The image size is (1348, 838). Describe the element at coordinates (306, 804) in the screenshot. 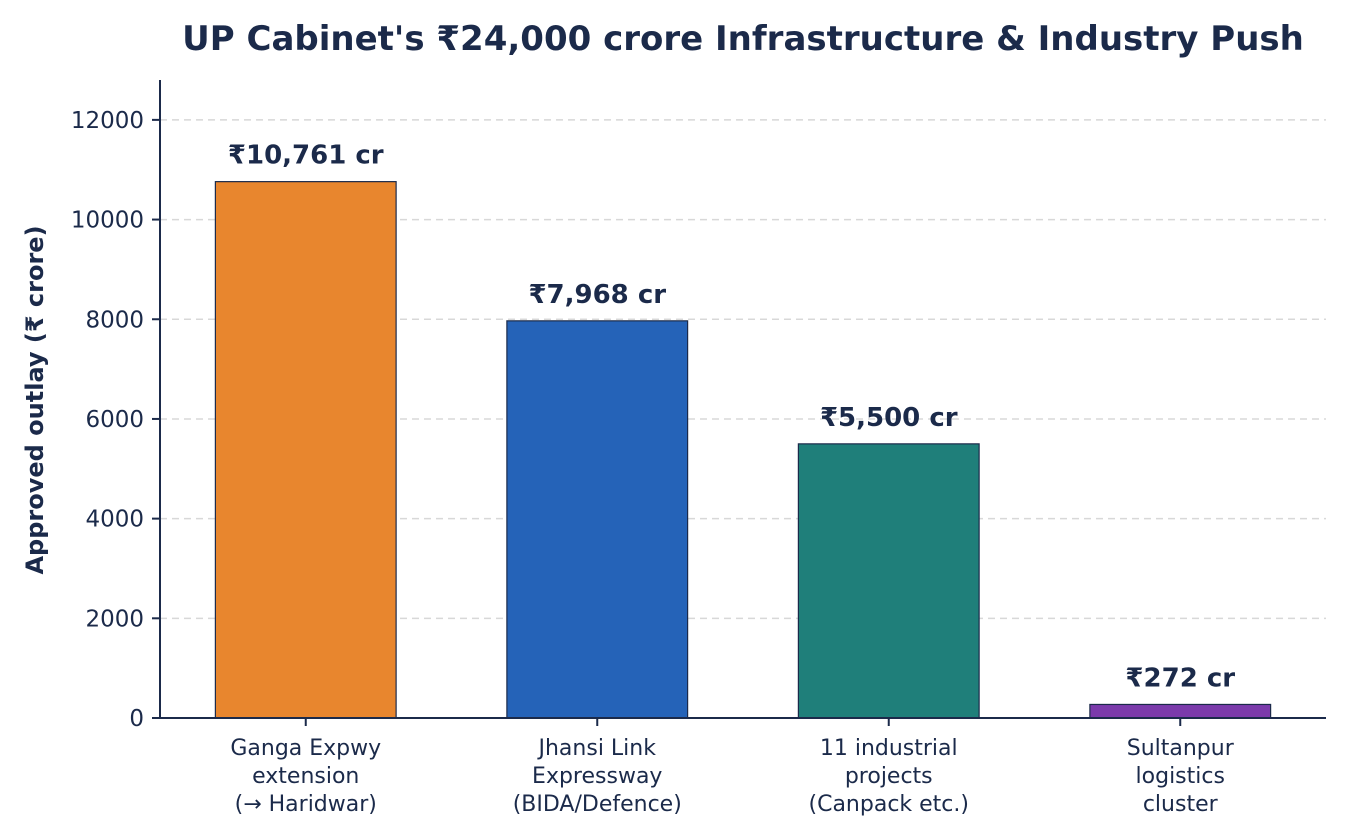

I see `x-tick-label: (→ Haridwar)` at that location.